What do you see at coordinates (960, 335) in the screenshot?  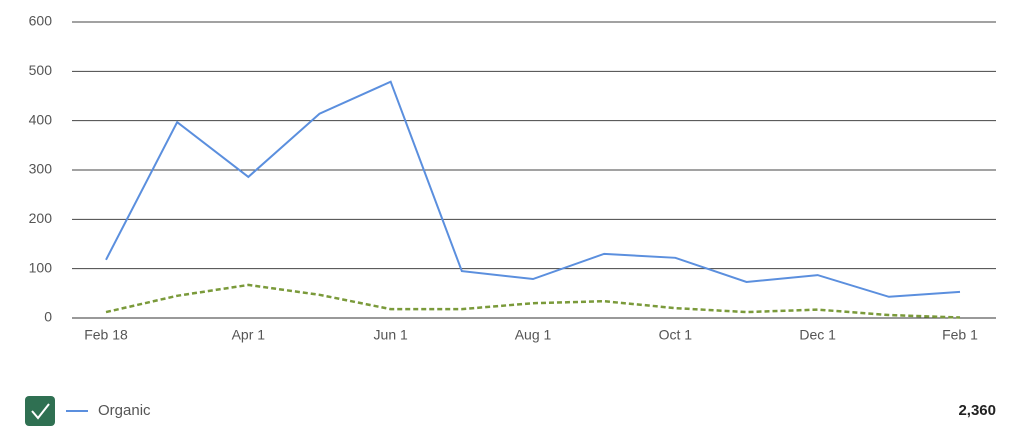 I see `x-tick-label: Feb 1` at bounding box center [960, 335].